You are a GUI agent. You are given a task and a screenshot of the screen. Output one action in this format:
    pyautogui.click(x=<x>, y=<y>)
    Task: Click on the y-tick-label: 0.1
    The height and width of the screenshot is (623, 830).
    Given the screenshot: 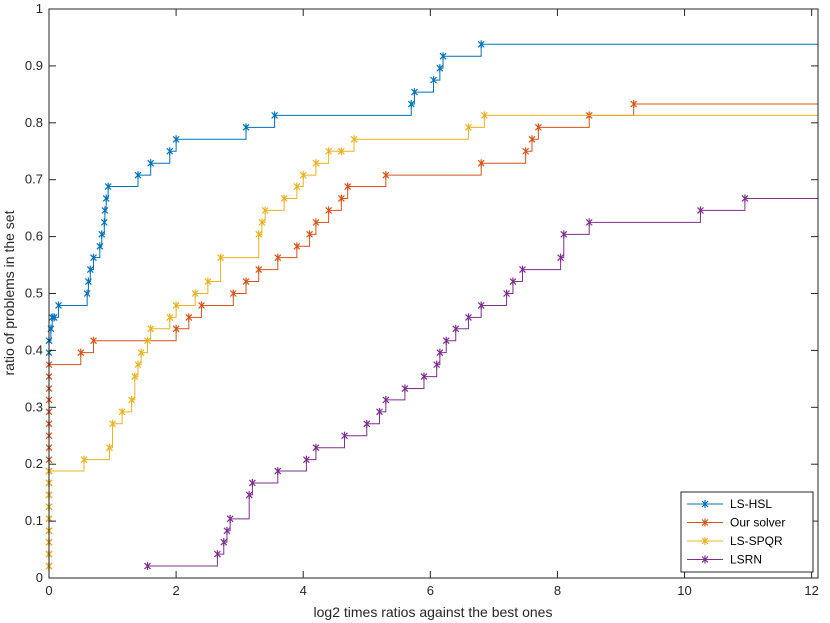 What is the action you would take?
    pyautogui.click(x=34, y=520)
    